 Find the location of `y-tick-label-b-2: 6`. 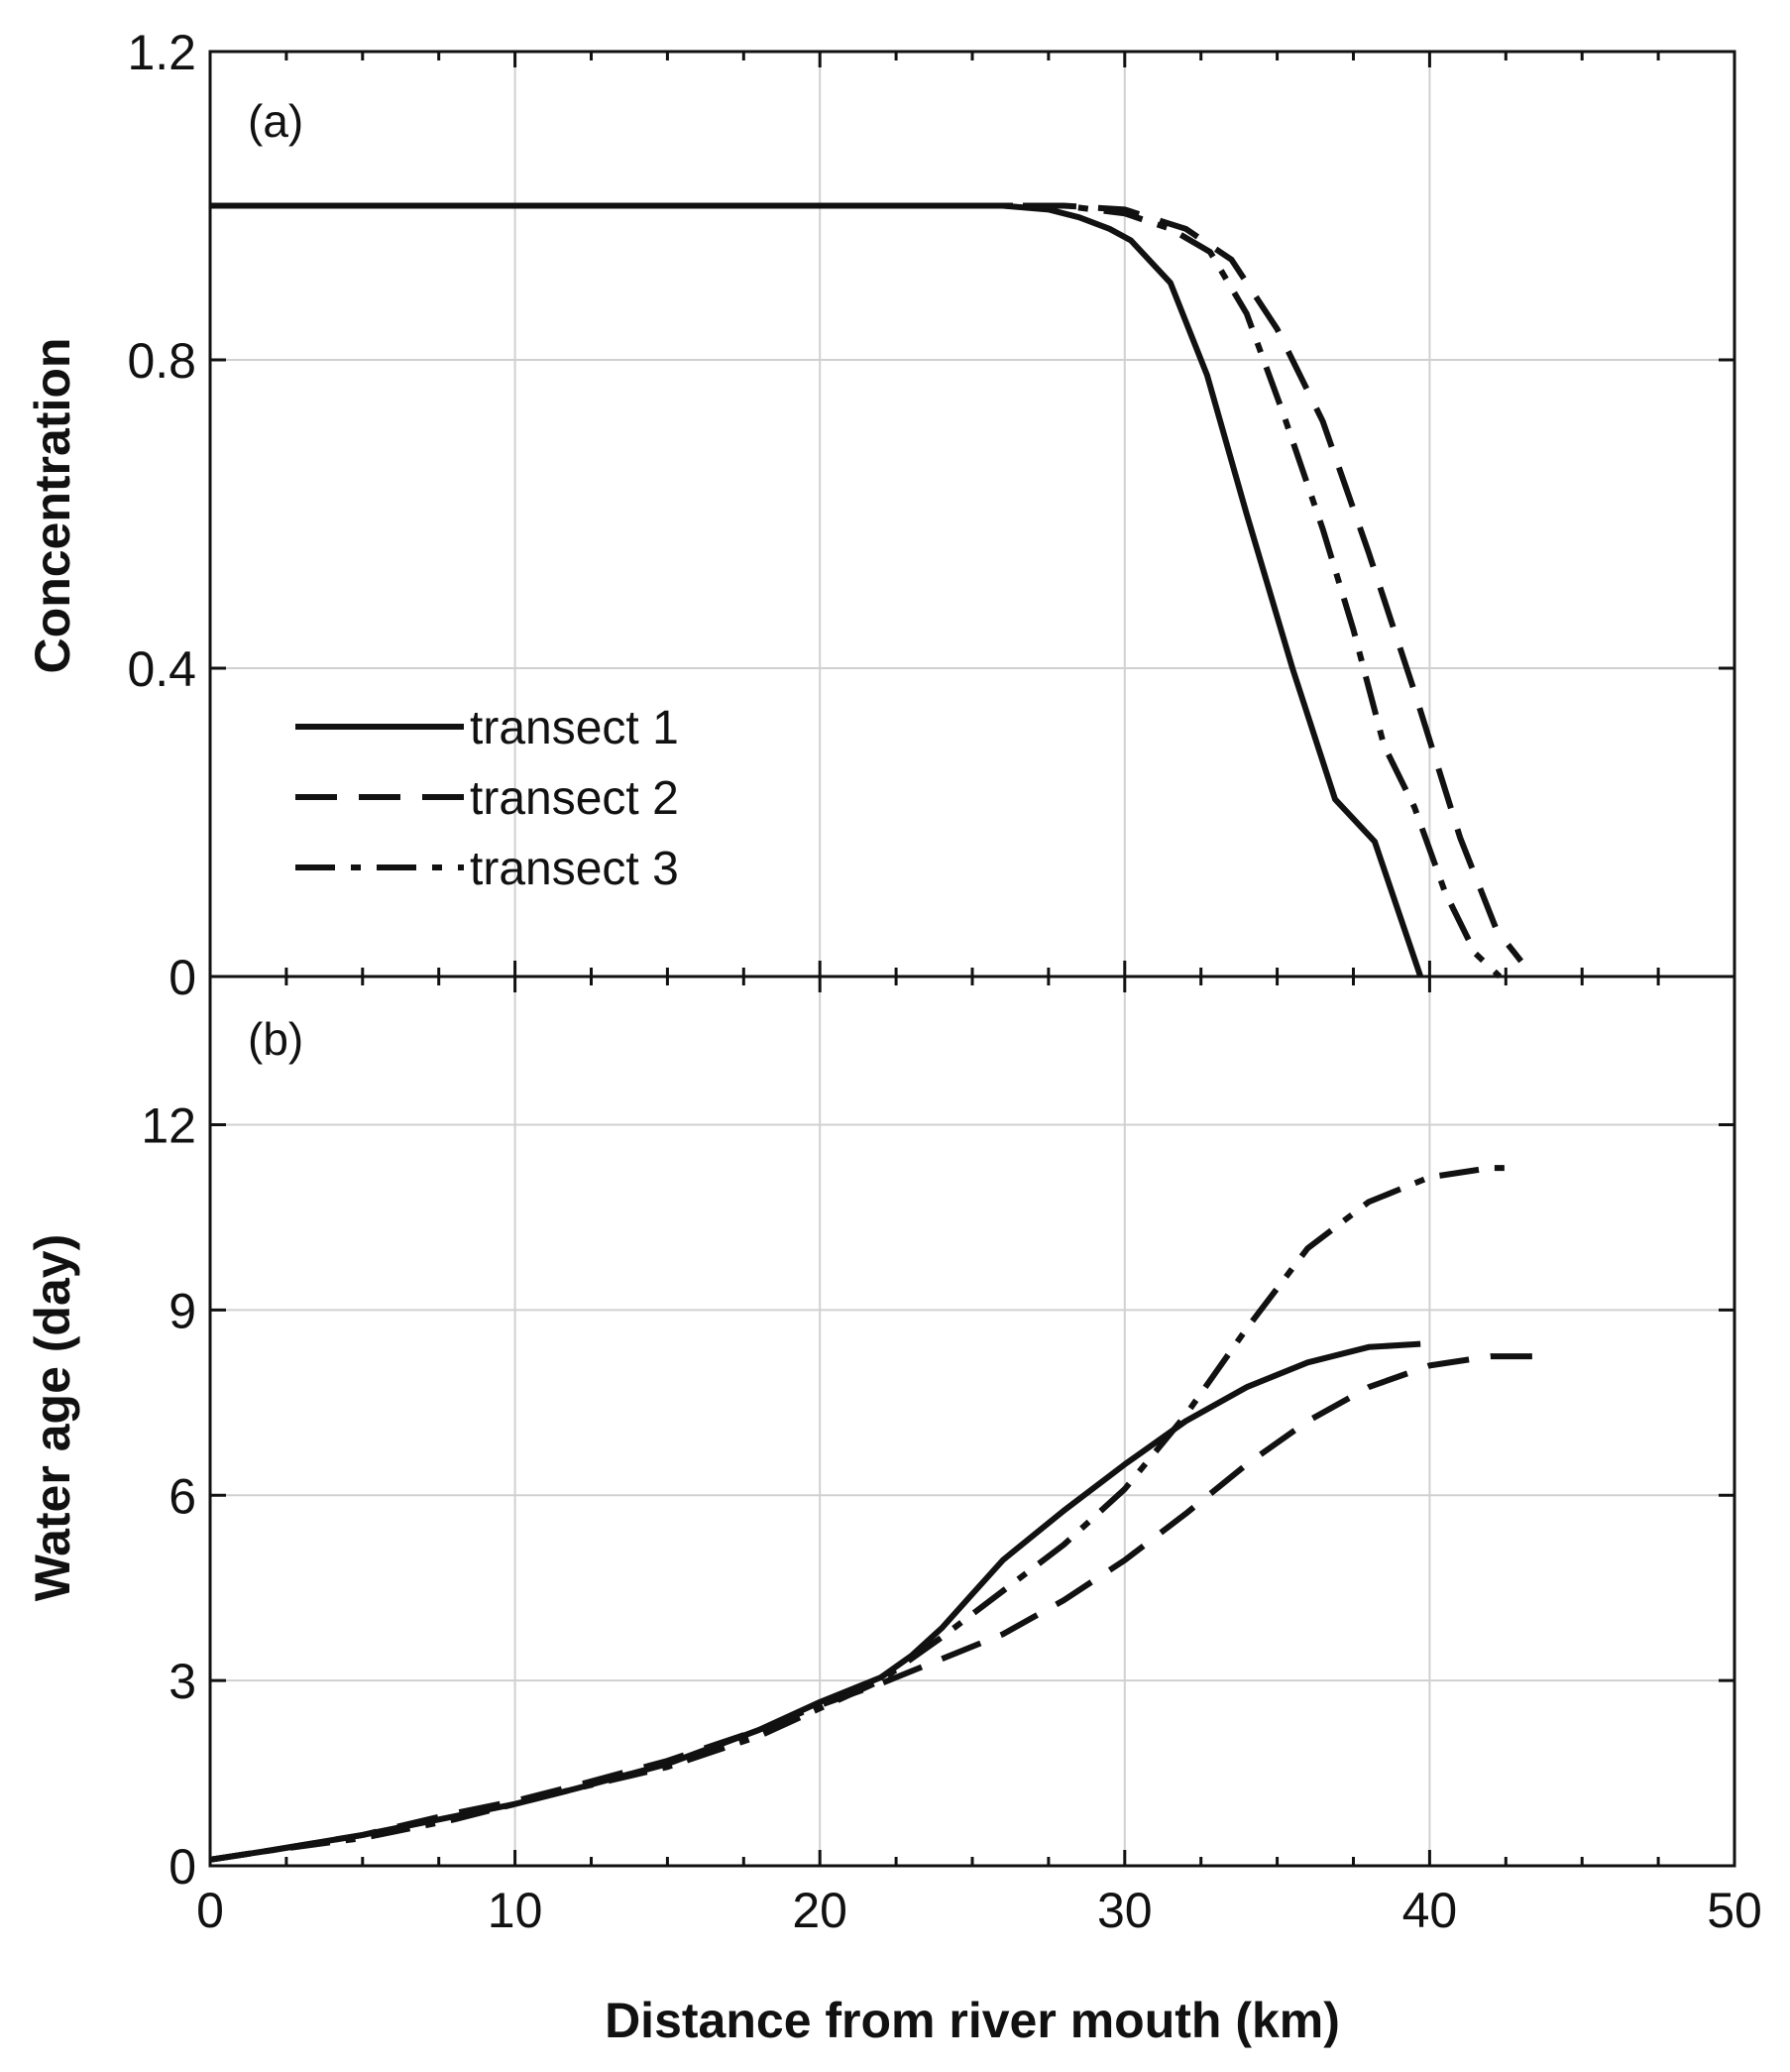

y-tick-label-b-2: 6 is located at coordinates (182, 1496).